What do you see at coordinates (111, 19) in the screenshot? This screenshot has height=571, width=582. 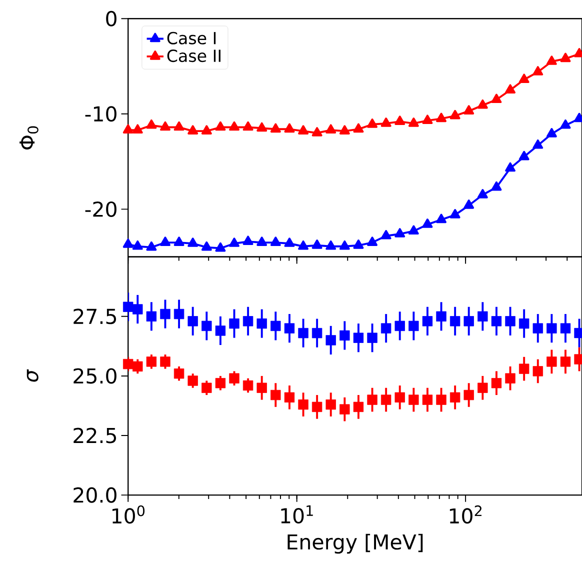 I see `y-tick-label: 0` at bounding box center [111, 19].